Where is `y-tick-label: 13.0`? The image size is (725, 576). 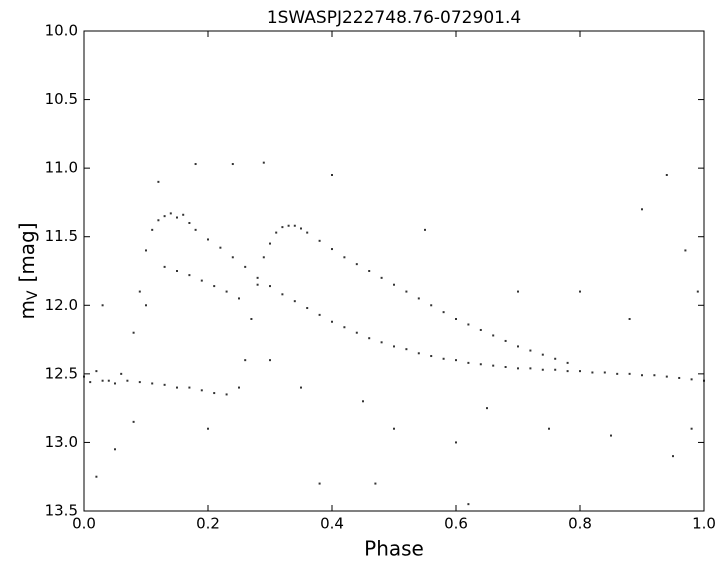 y-tick-label: 13.0 is located at coordinates (61, 442).